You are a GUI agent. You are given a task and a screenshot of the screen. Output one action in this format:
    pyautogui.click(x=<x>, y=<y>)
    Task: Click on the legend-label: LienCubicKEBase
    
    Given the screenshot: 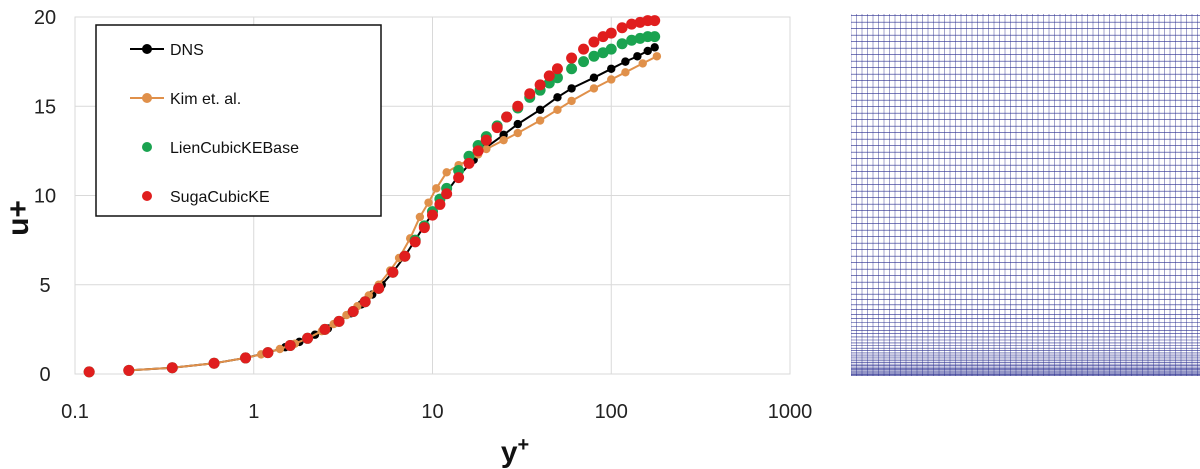 What is the action you would take?
    pyautogui.click(x=234, y=148)
    